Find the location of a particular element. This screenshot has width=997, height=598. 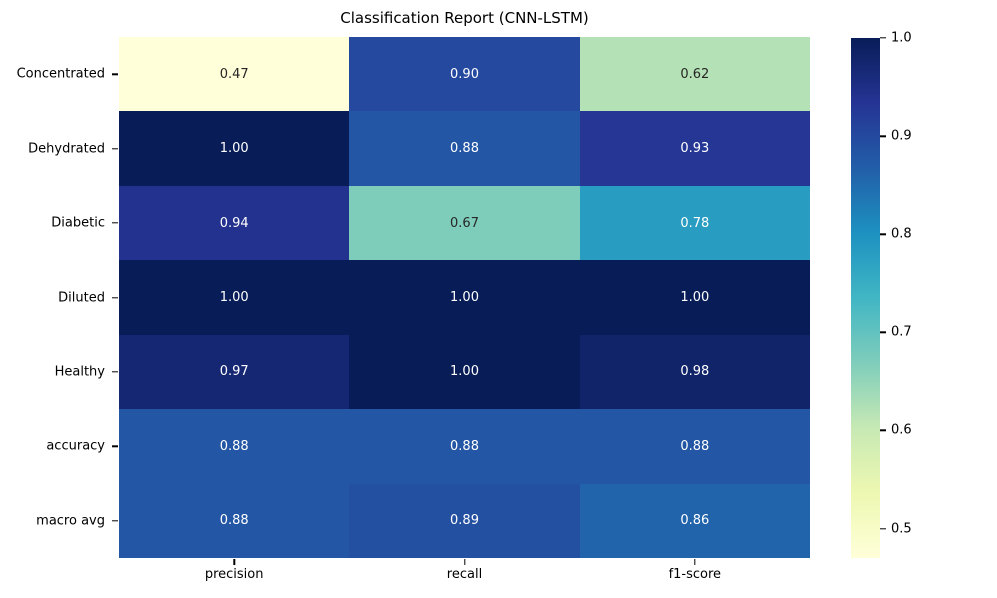

colorbar-tick-label: 0.5 is located at coordinates (901, 529).